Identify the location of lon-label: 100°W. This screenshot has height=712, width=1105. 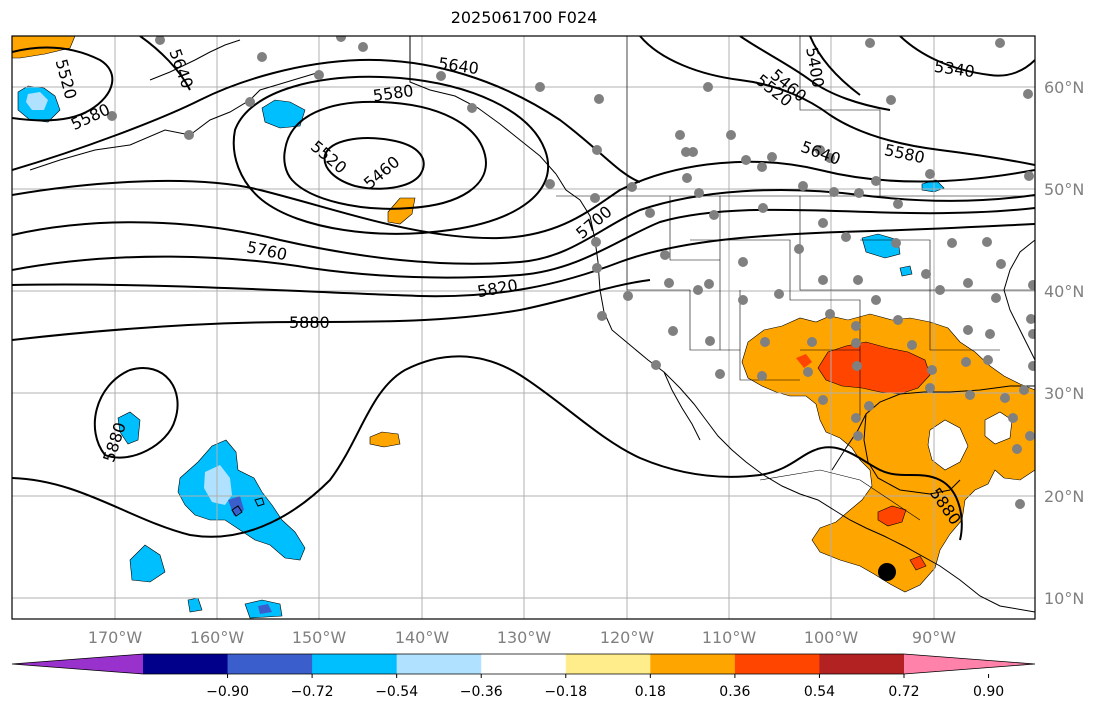
(831, 637).